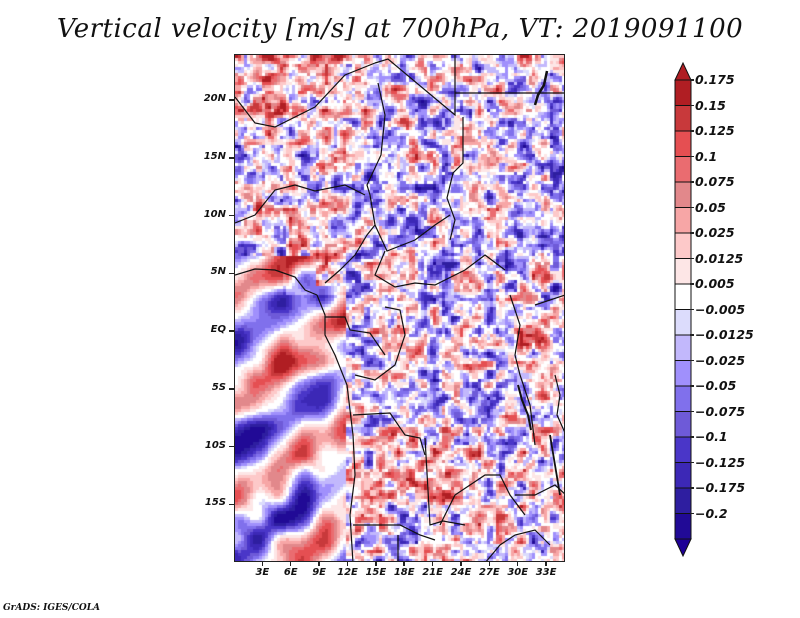  What do you see at coordinates (683, 547) in the screenshot?
I see `colorbar-min-arrow` at bounding box center [683, 547].